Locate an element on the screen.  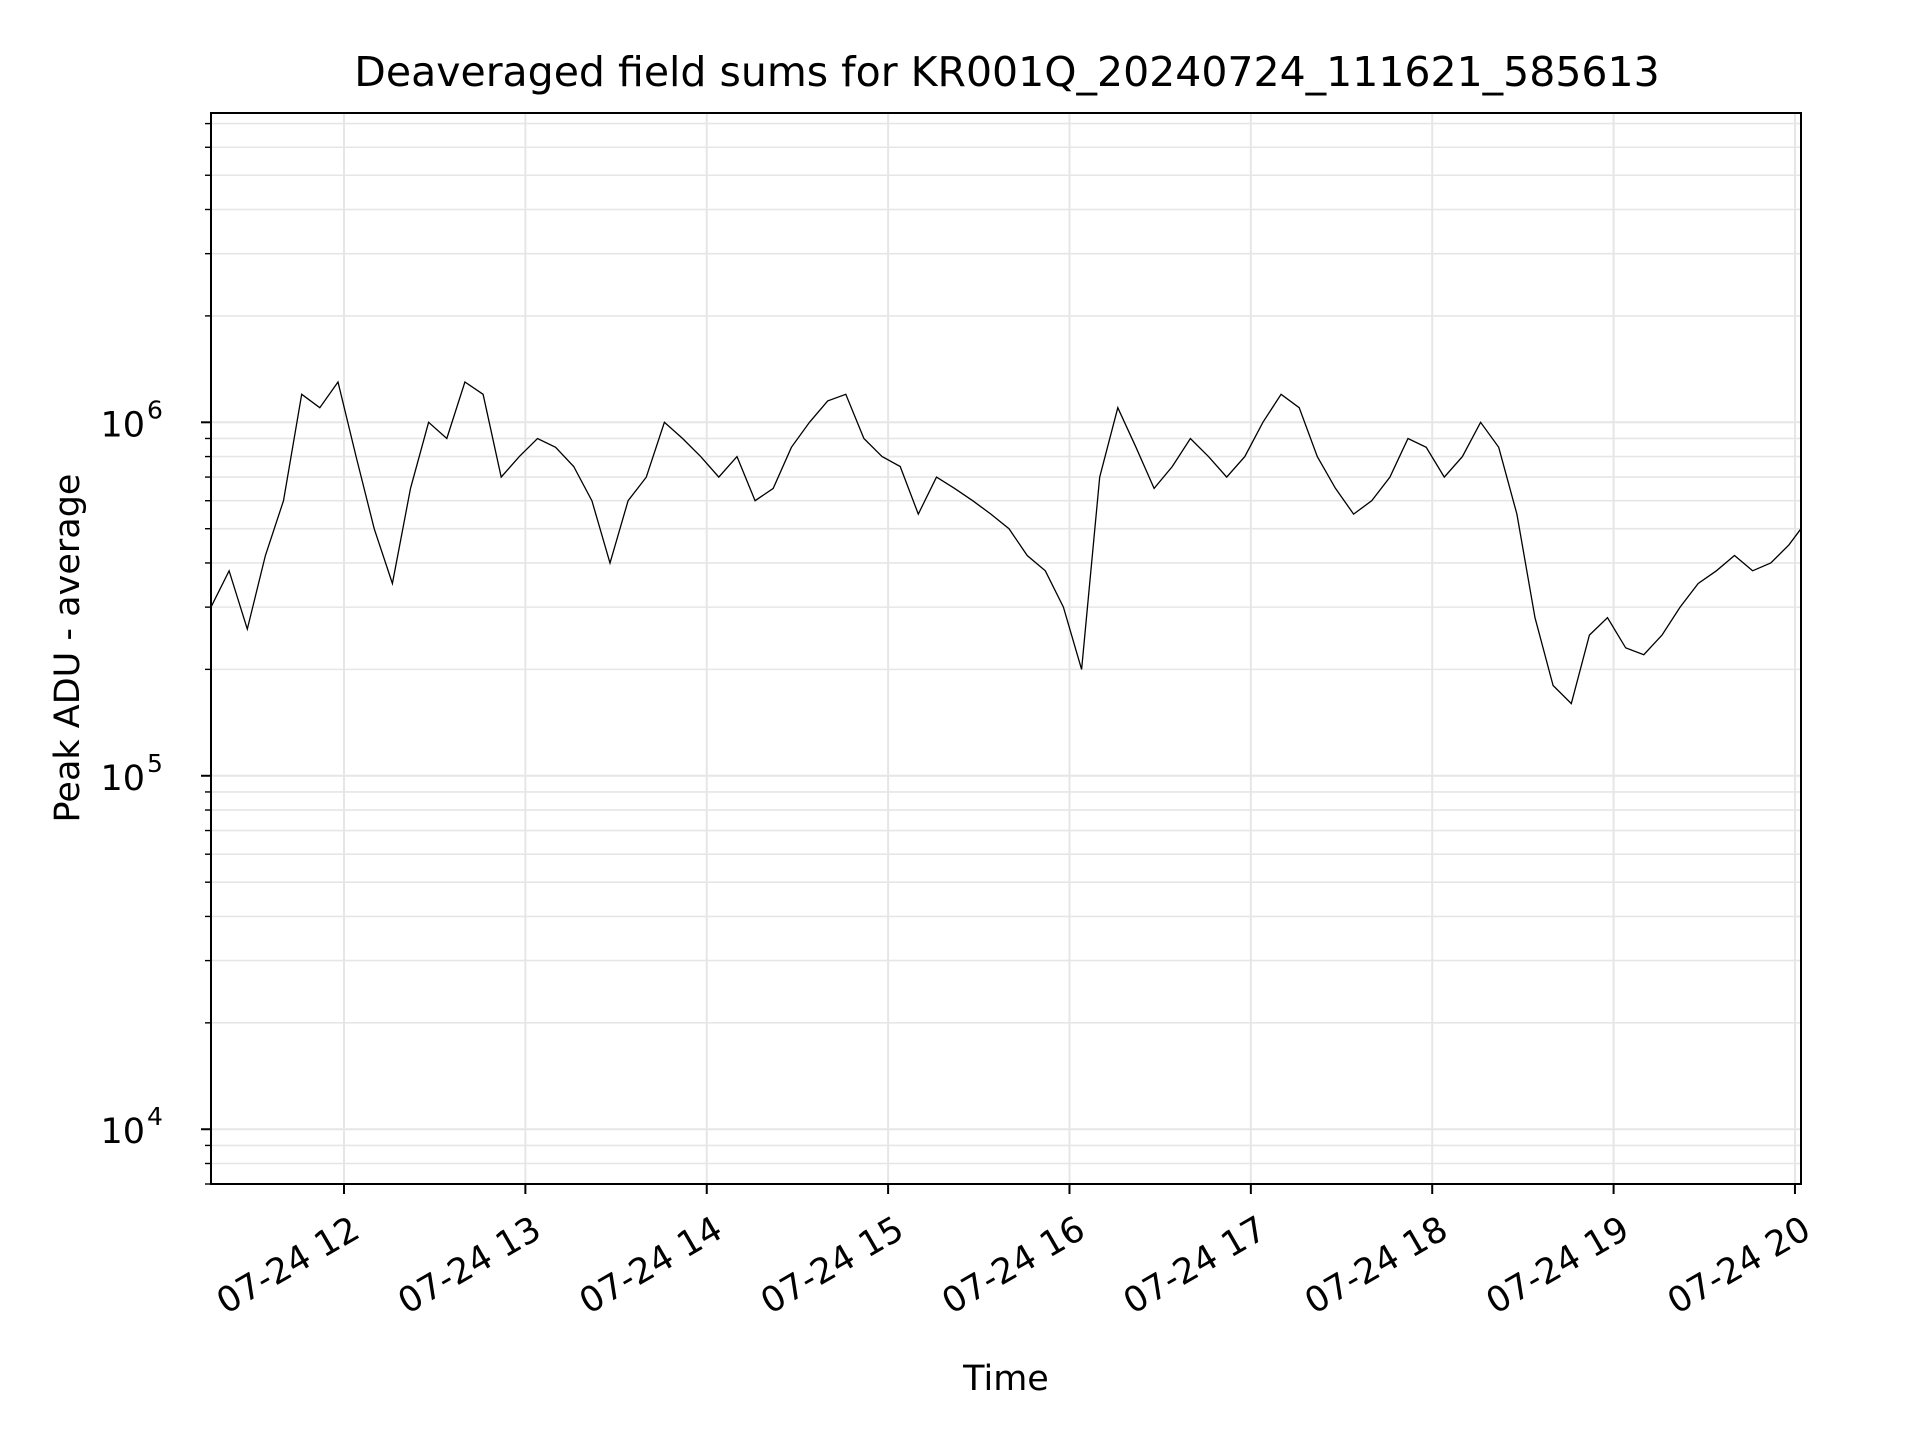
y-tick-label-exponent: 6 is located at coordinates (155, 409).